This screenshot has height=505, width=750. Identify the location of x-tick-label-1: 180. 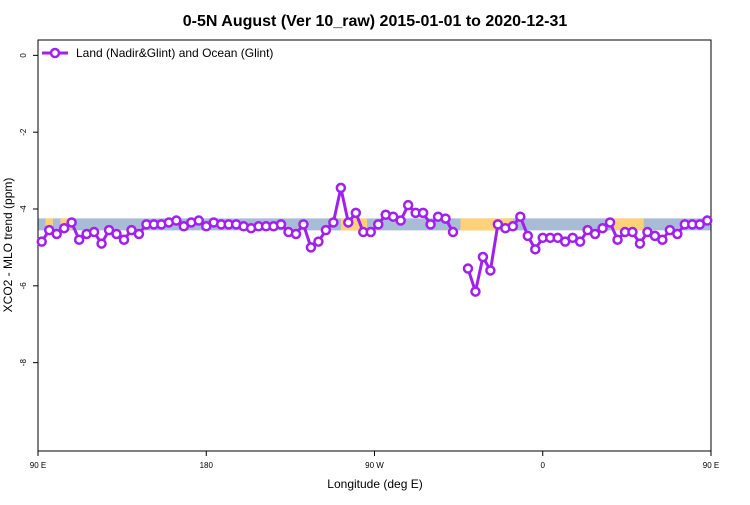
(207, 465).